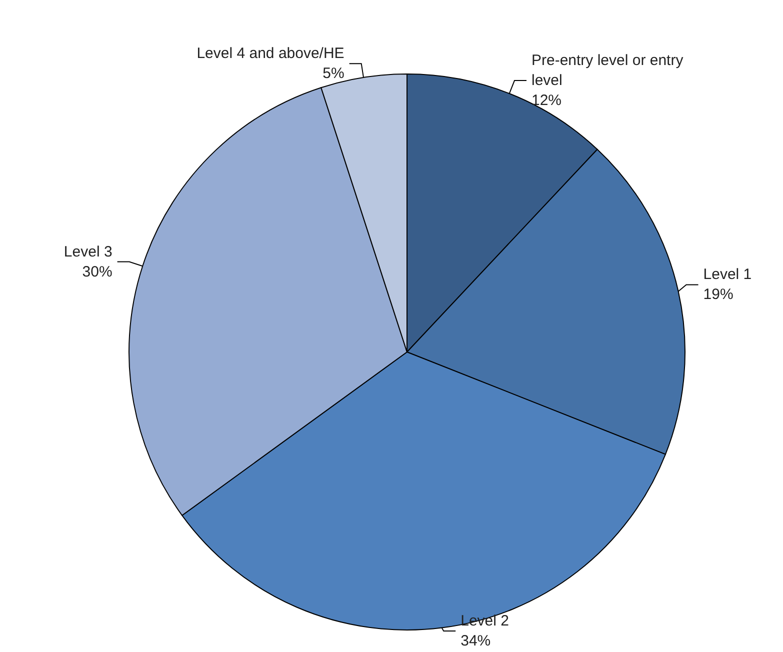  I want to click on data-label: 12%, so click(546, 101).